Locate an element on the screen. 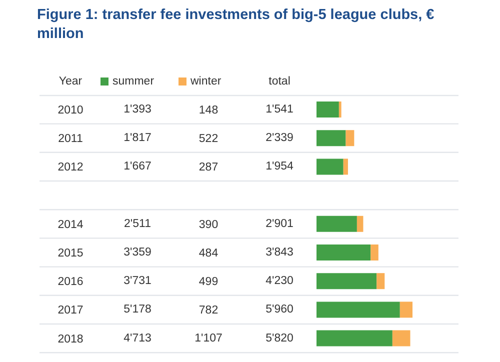 This screenshot has width=500, height=362. data-label: 522 is located at coordinates (208, 139).